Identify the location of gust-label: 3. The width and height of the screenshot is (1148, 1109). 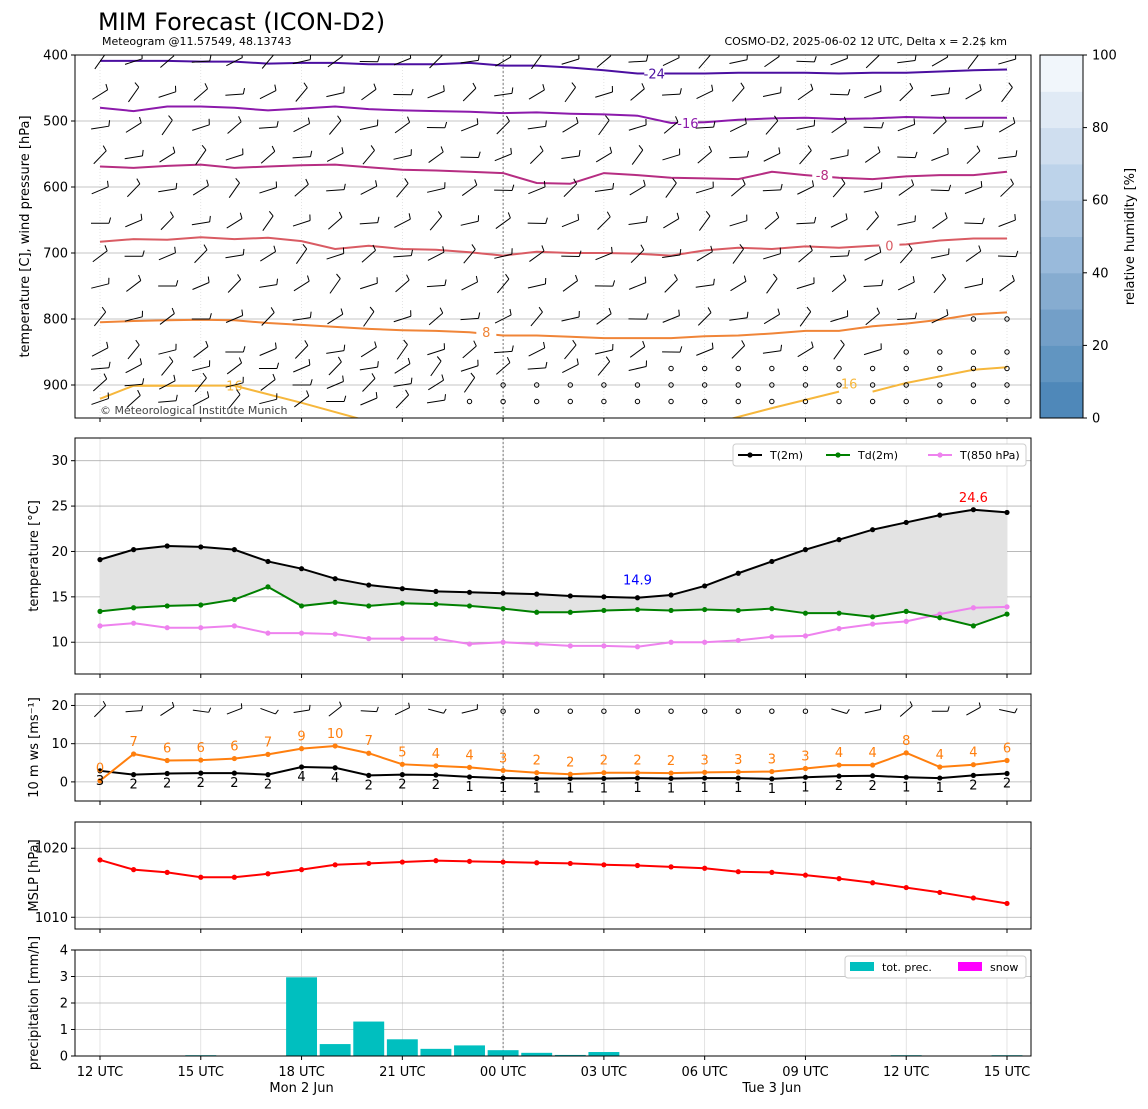
(805, 757).